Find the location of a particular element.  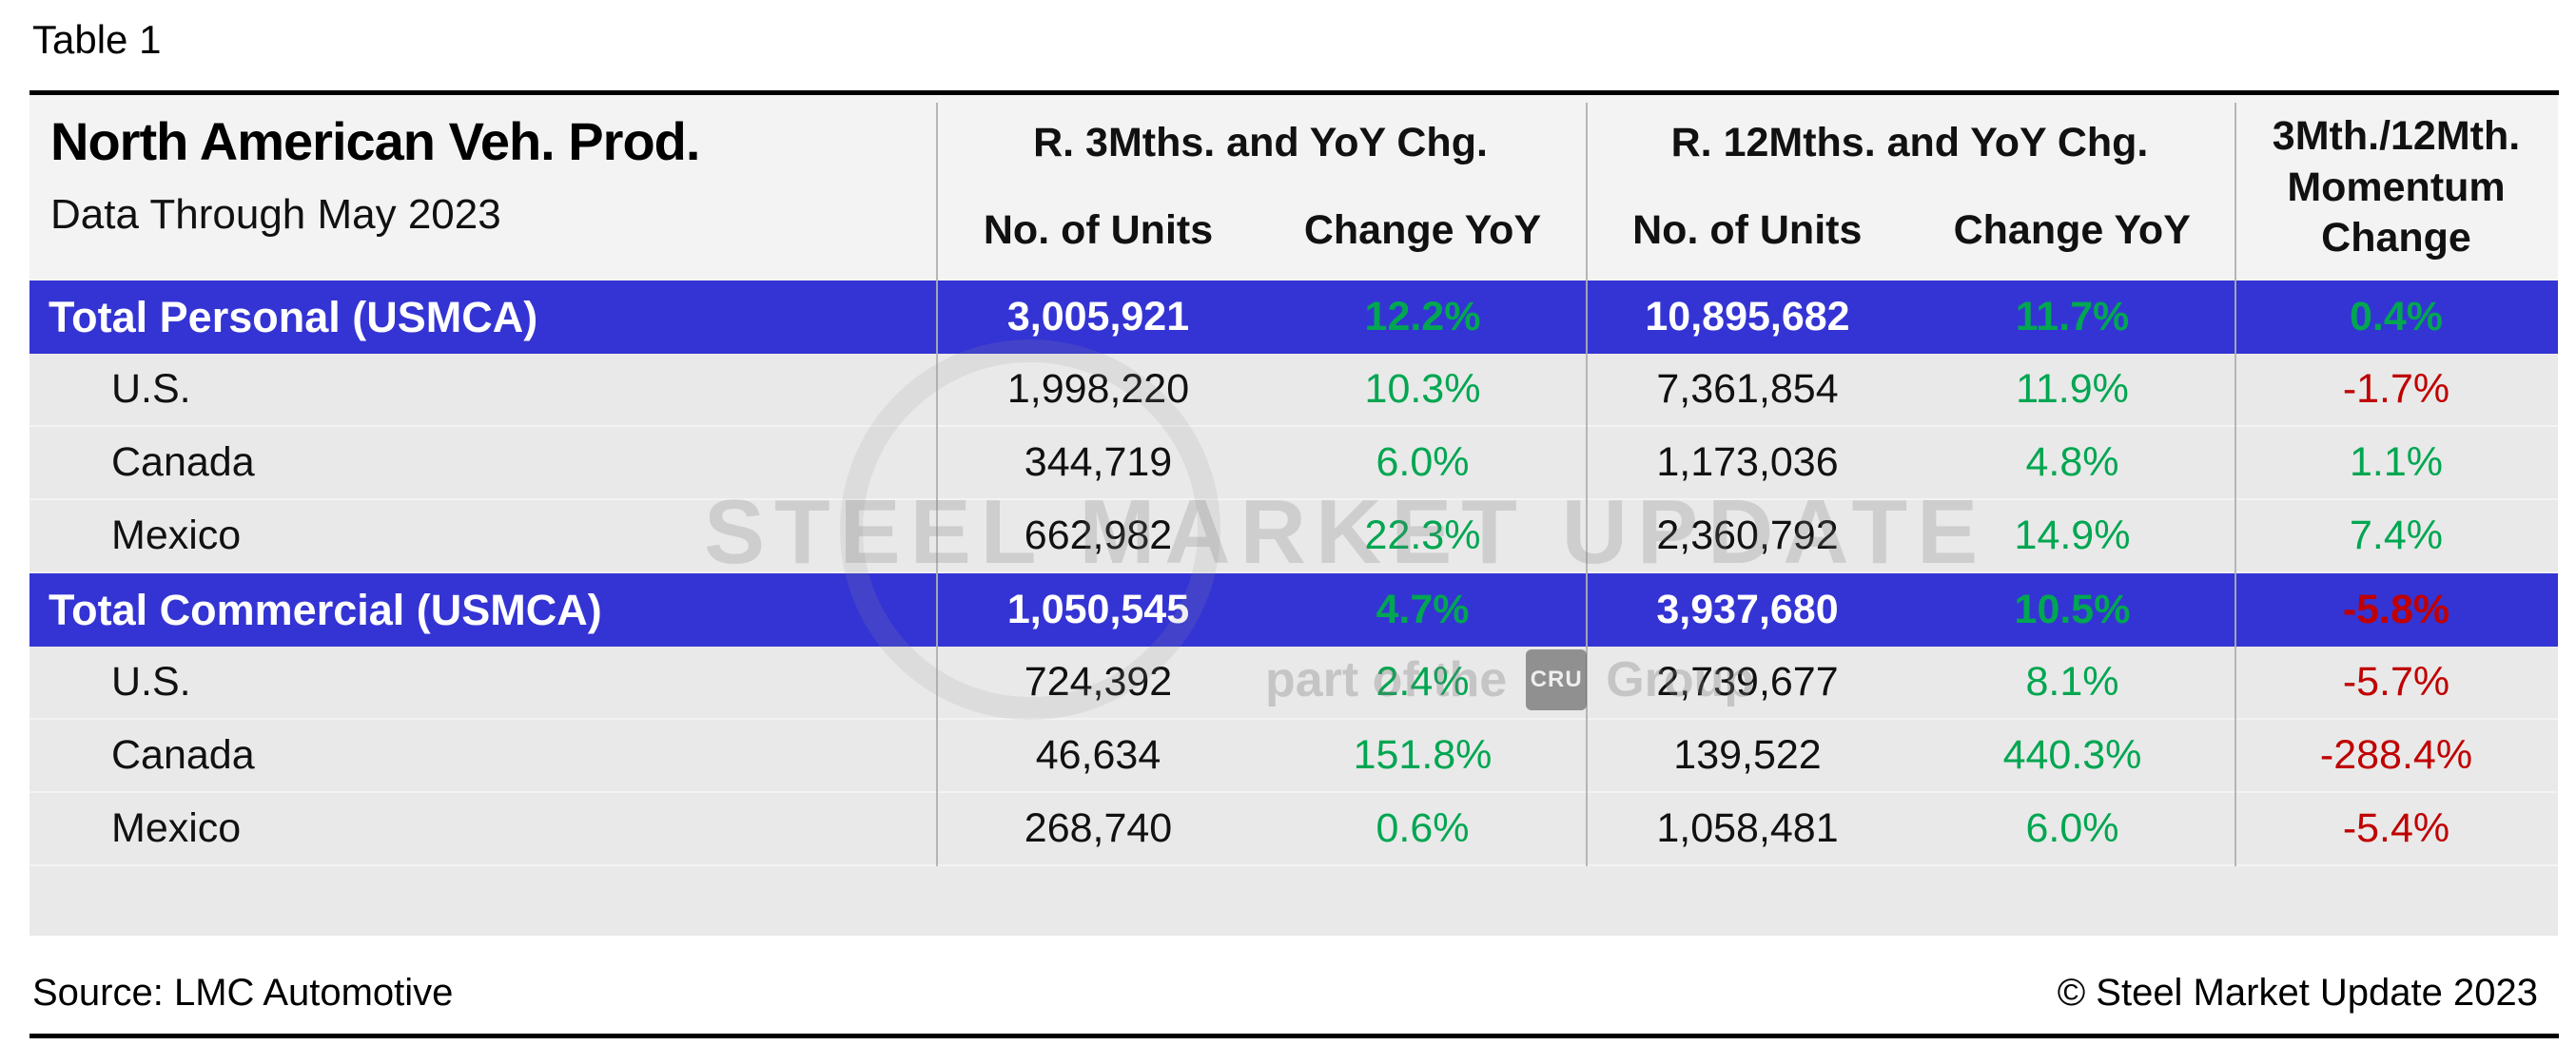

change-12m-value: 14.9% is located at coordinates (2072, 535).